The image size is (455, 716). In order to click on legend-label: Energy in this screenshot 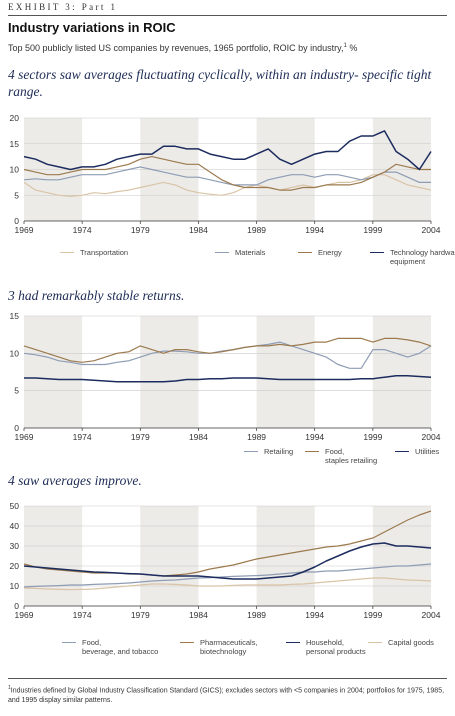, I will do `click(330, 252)`.